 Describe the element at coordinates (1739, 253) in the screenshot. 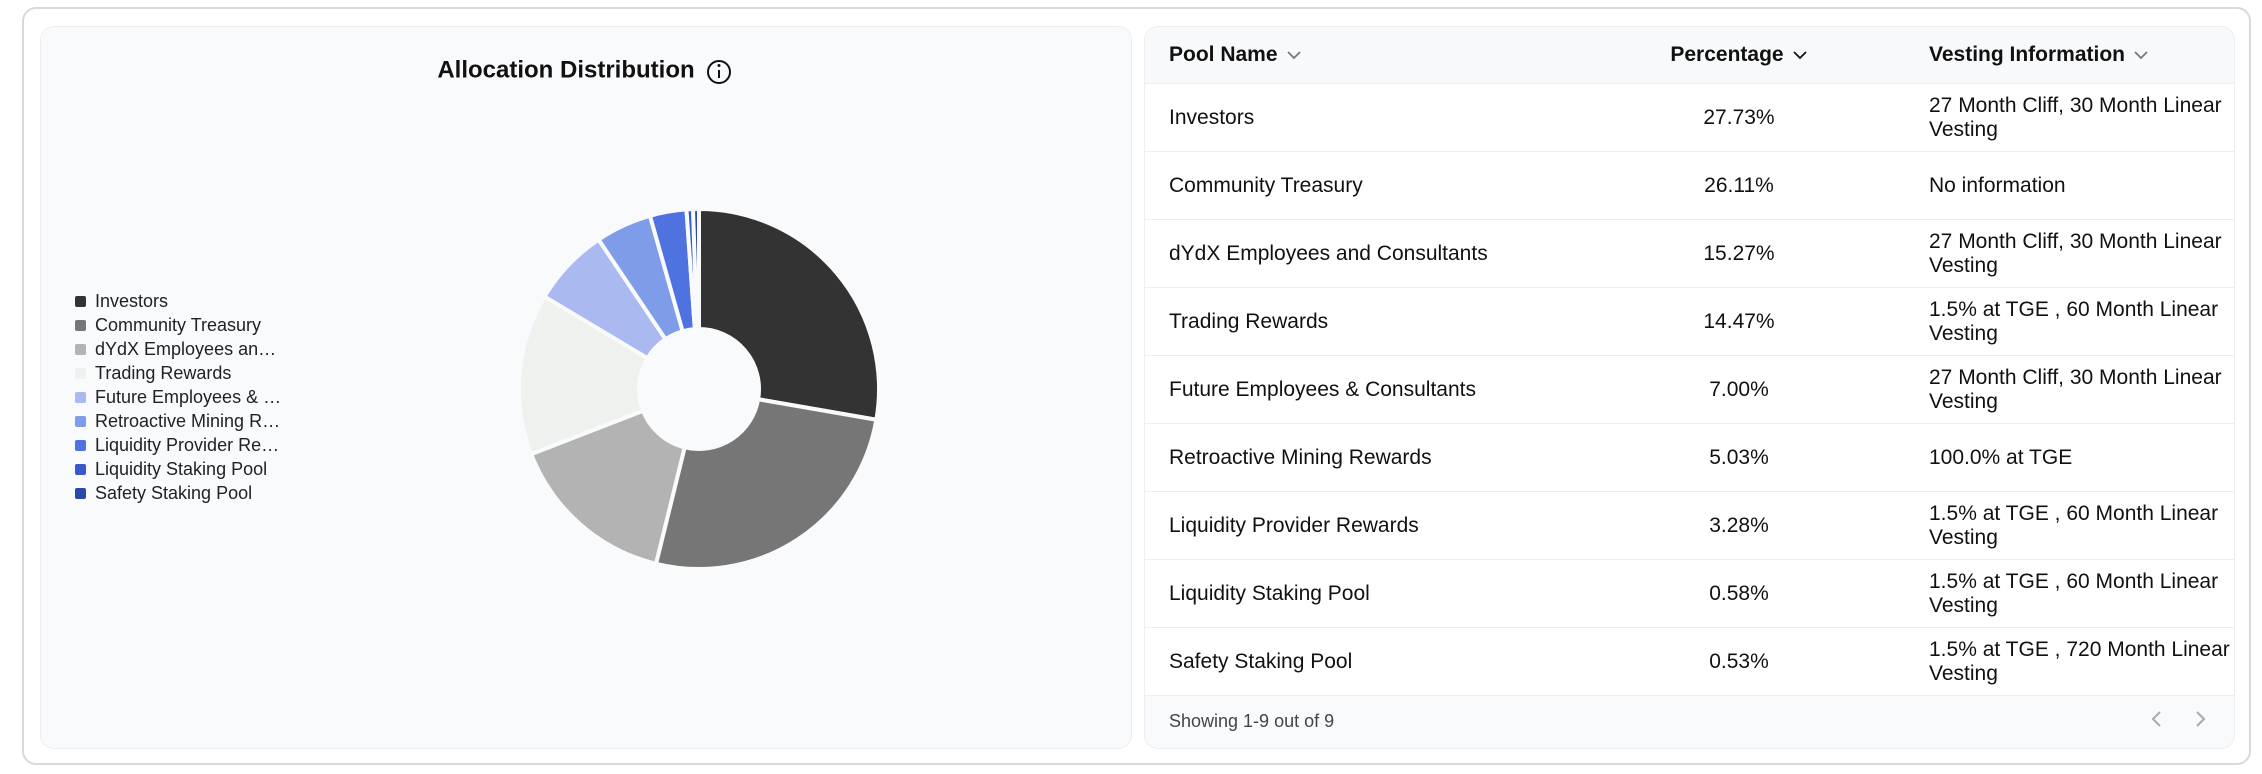

I see `table-cell: 15.27%` at that location.